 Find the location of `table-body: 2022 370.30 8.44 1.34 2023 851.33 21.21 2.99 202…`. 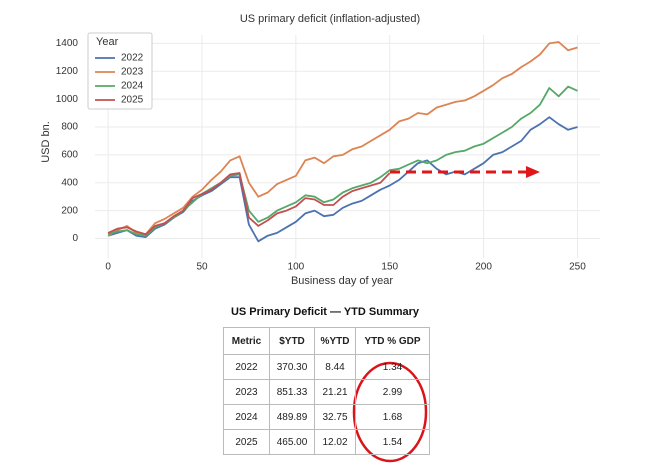

table-body: 2022 370.30 8.44 1.34 2023 851.33 21.21 2.99 202… is located at coordinates (326, 404).